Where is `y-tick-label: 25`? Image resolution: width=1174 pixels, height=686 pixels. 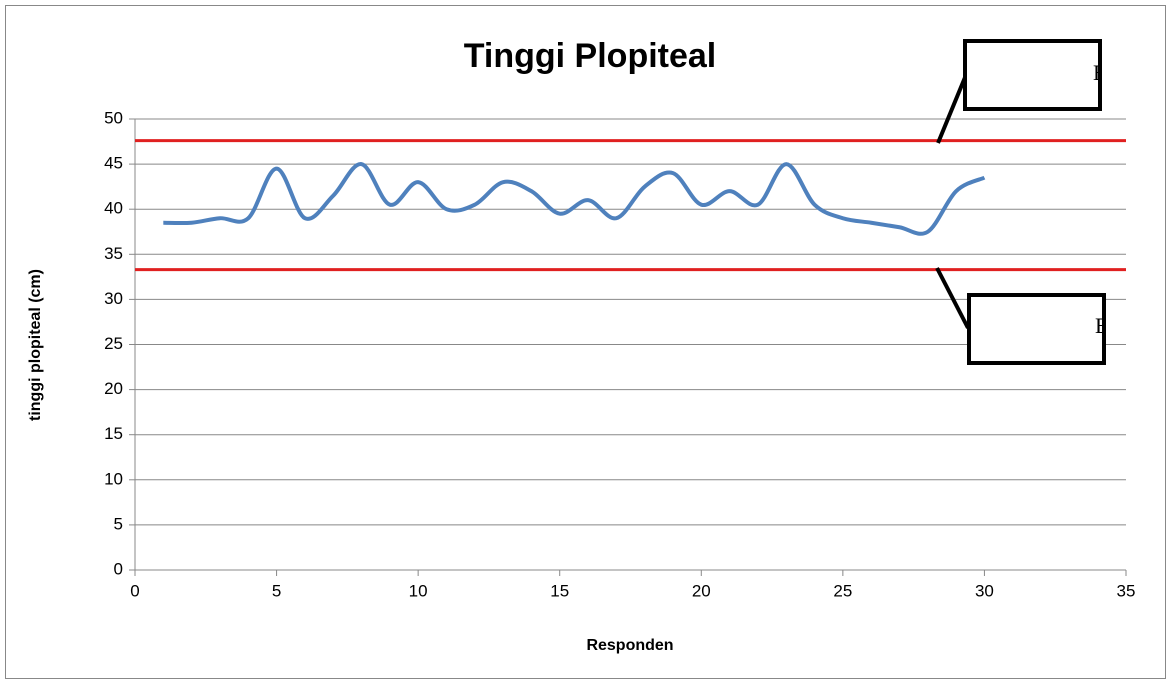
y-tick-label: 25 is located at coordinates (113, 343).